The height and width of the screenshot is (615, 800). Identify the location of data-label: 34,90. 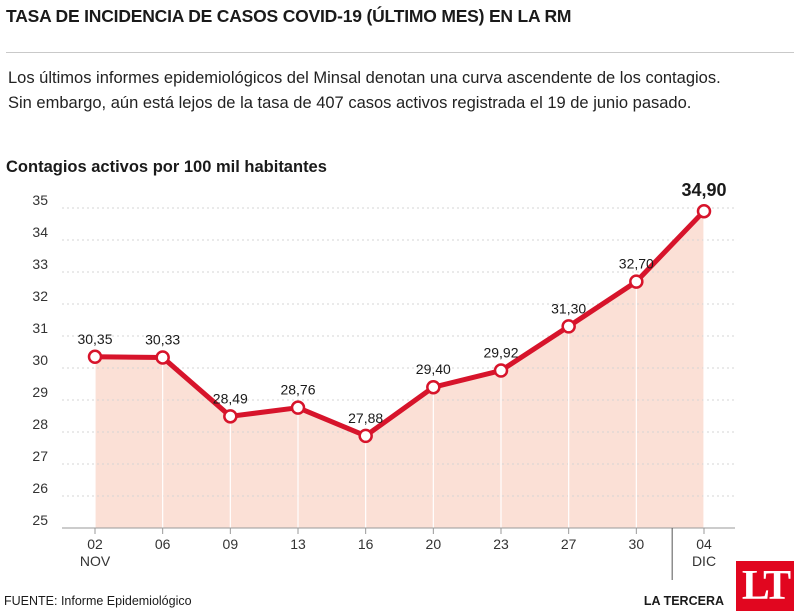
(703, 190).